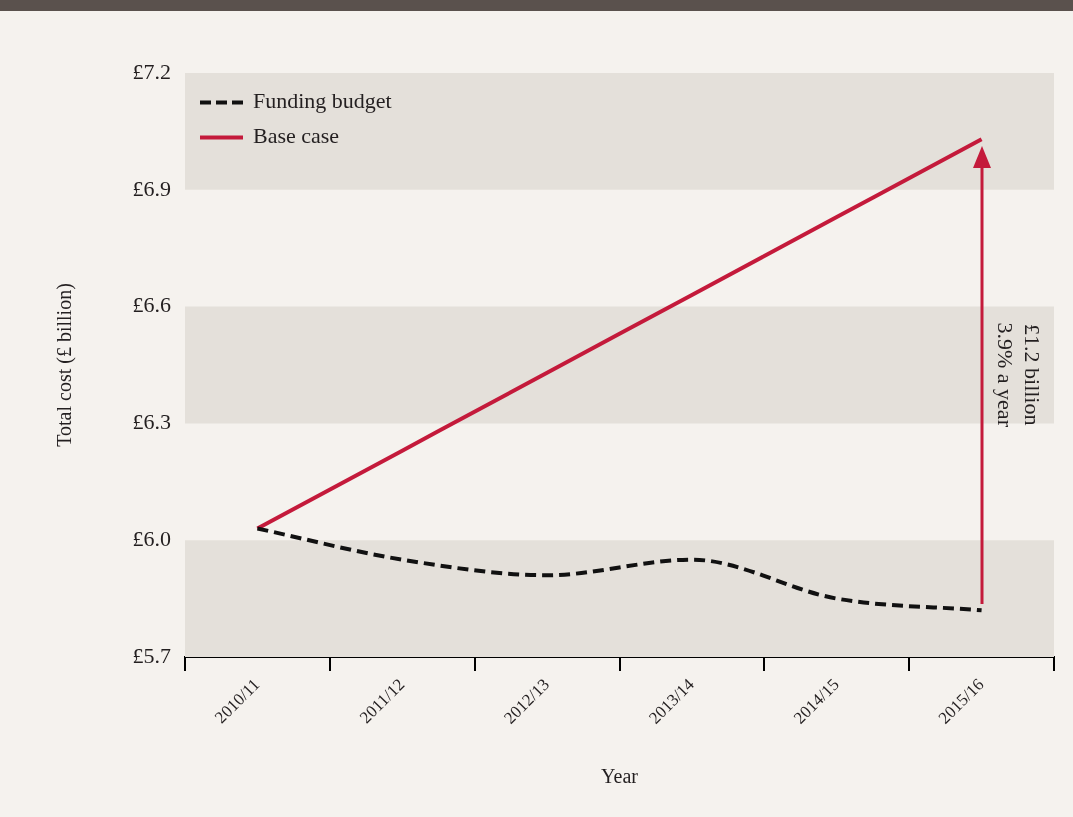  I want to click on y-tick-label: £6.9, so click(151, 188).